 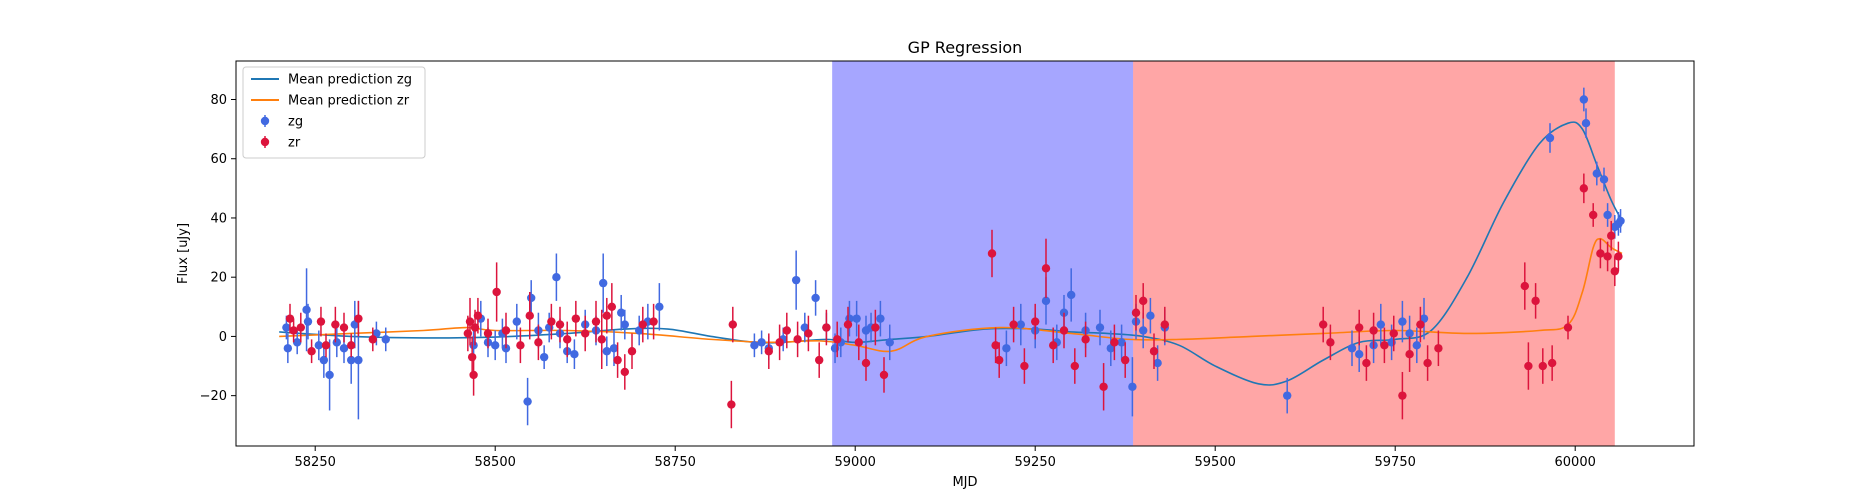 What do you see at coordinates (295, 122) in the screenshot?
I see `legend-label: zg` at bounding box center [295, 122].